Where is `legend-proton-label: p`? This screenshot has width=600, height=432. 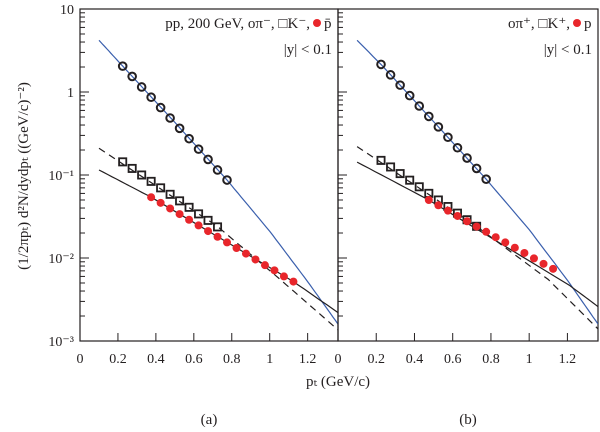 legend-proton-label: p is located at coordinates (588, 24).